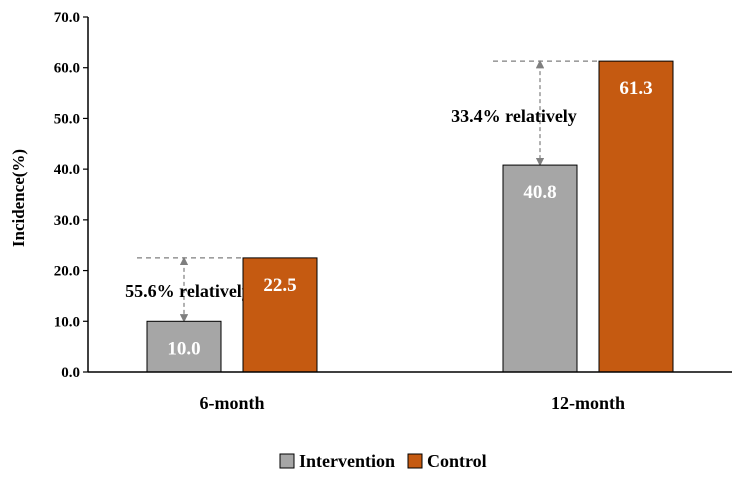  Describe the element at coordinates (231, 403) in the screenshot. I see `x-tick-label: 6-month` at that location.